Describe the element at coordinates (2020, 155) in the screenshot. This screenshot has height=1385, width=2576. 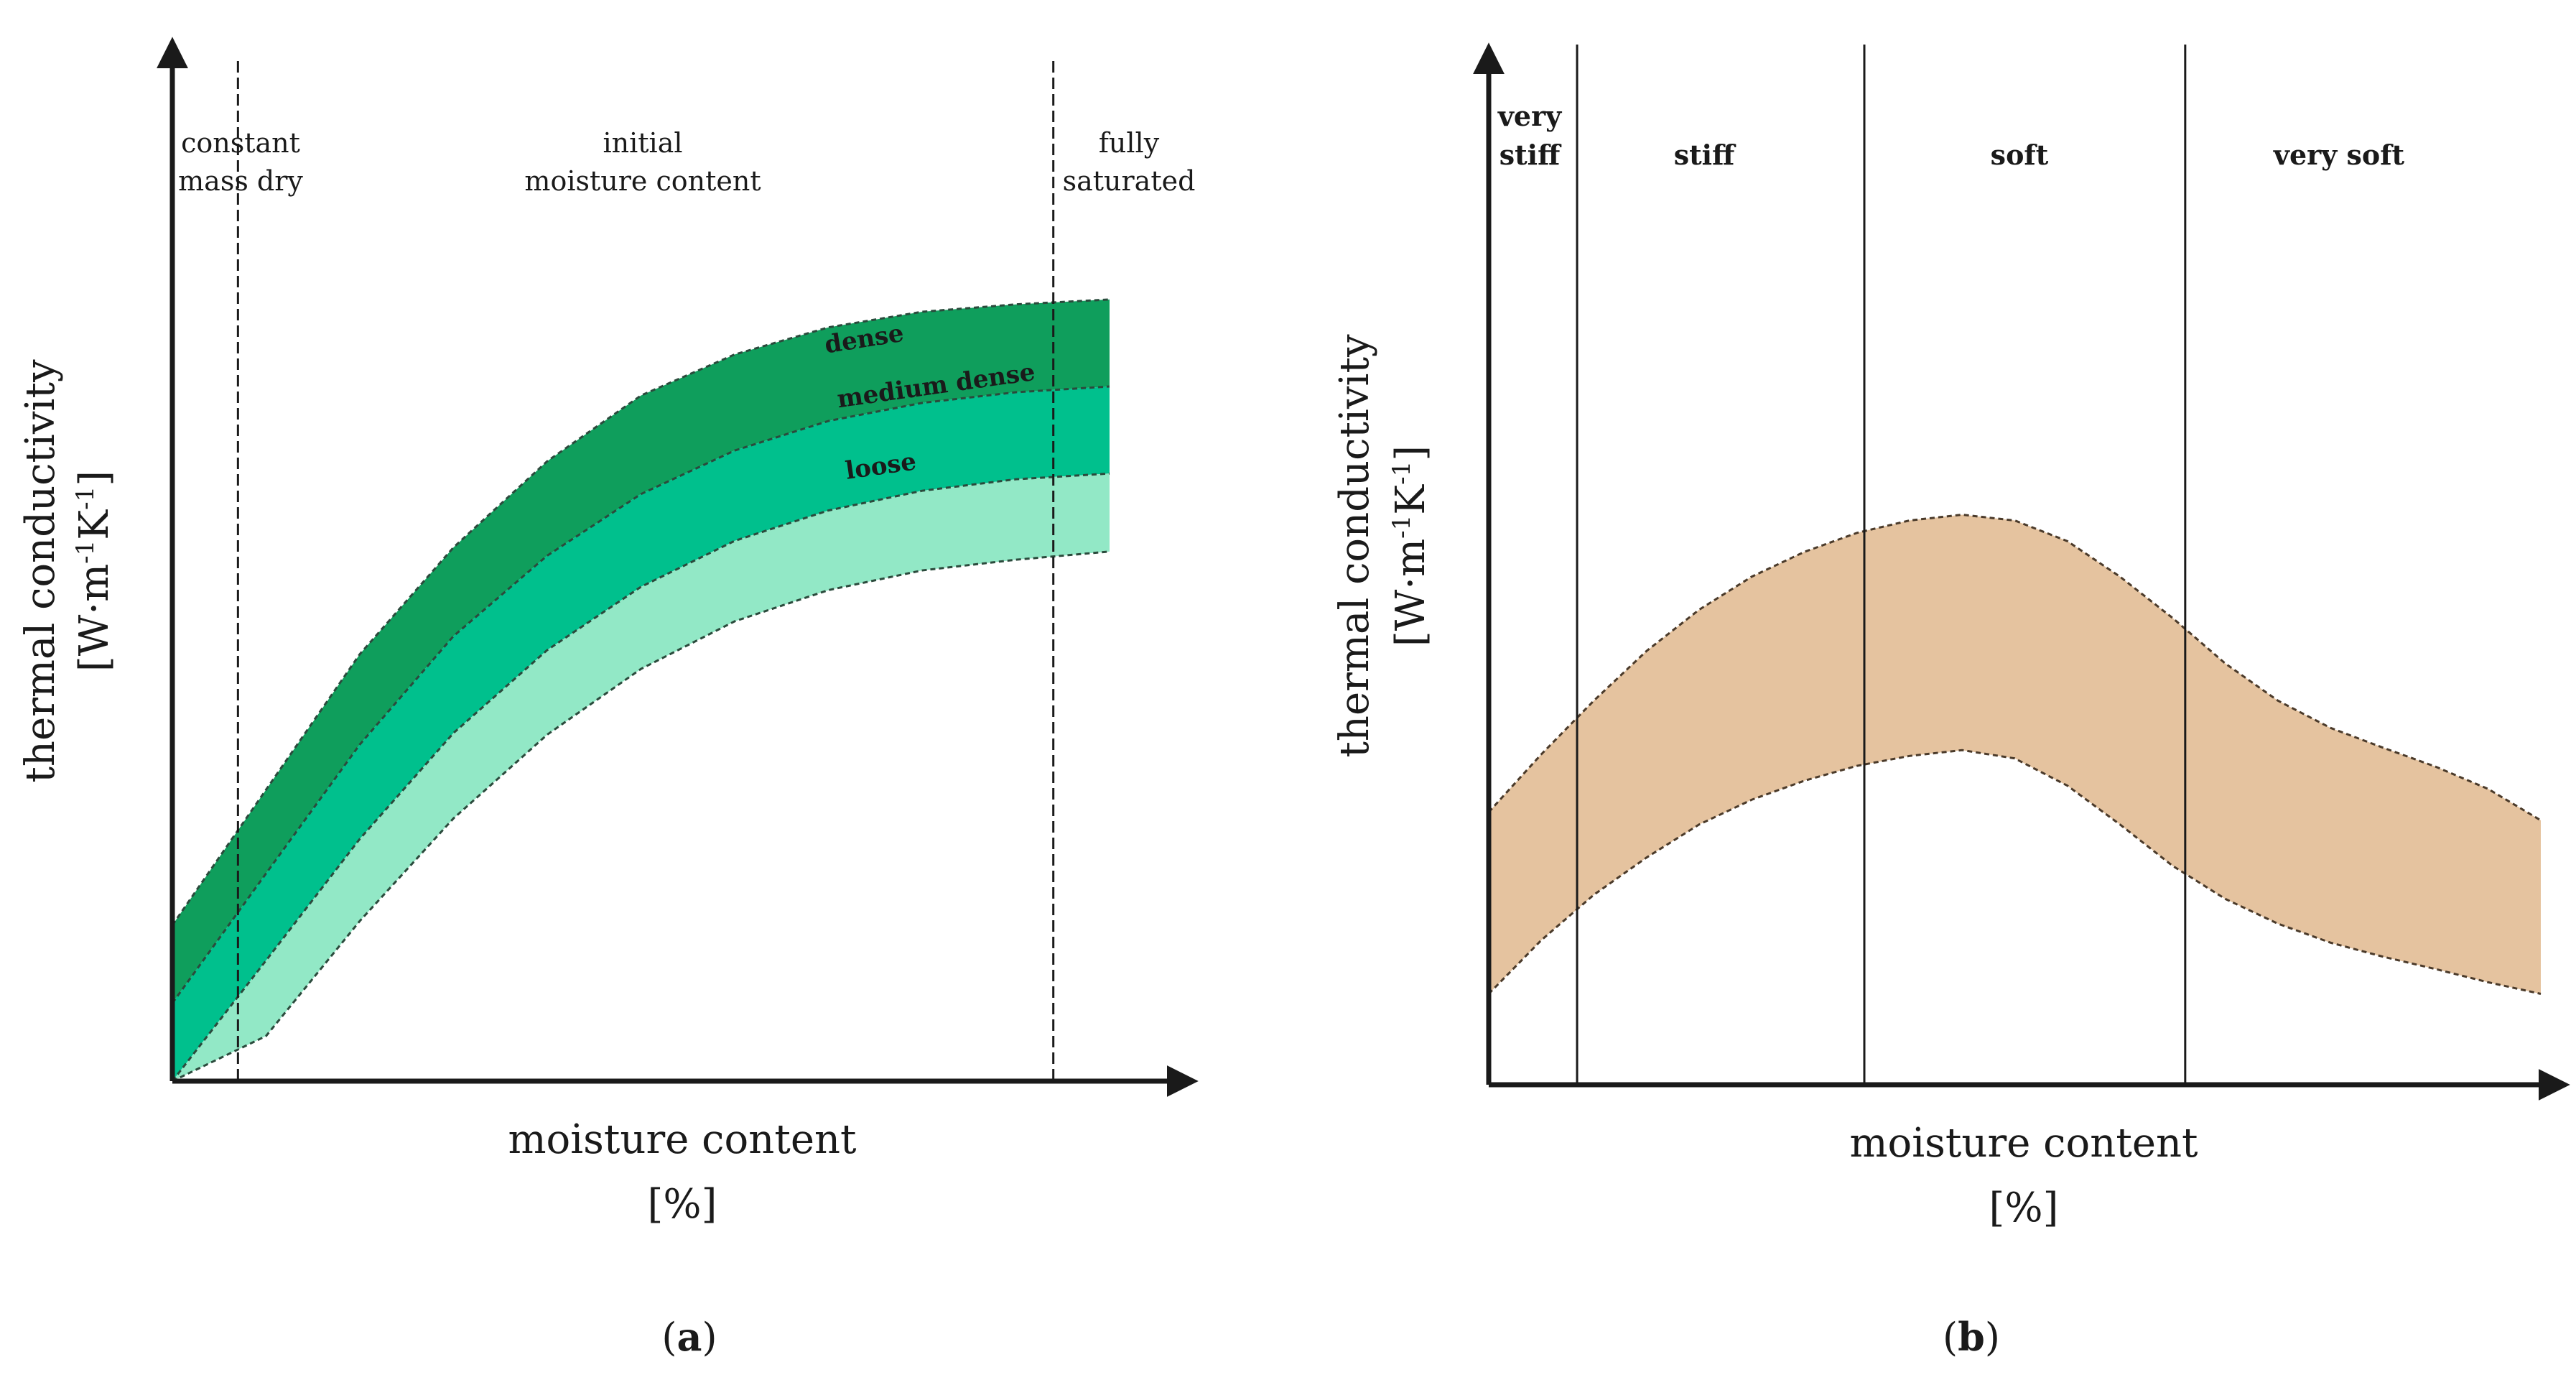
I see `b-zone-label-soft: soft` at that location.